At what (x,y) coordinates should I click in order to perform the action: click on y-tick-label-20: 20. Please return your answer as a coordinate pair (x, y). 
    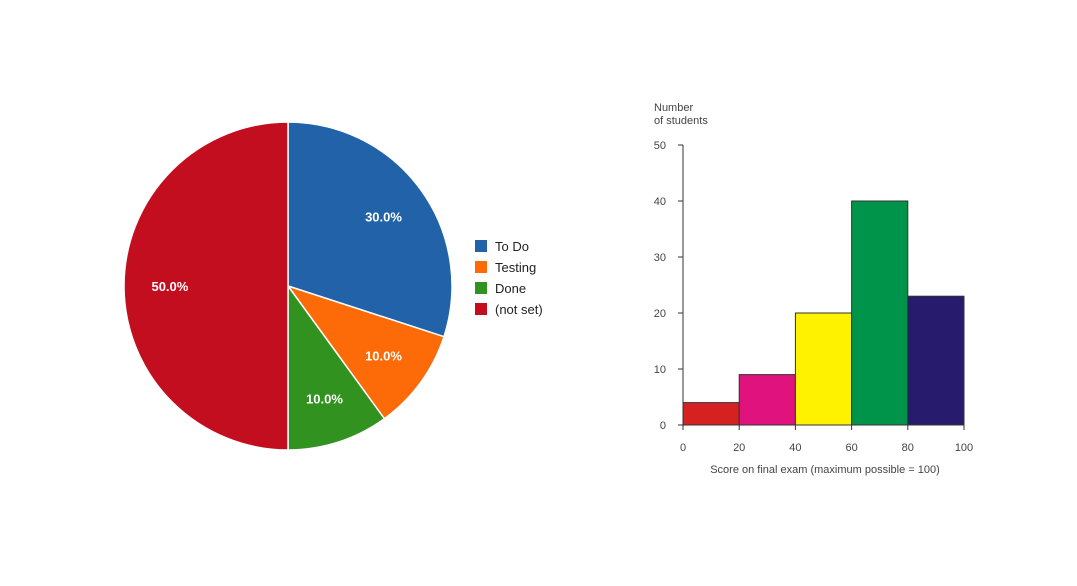
    Looking at the image, I should click on (660, 314).